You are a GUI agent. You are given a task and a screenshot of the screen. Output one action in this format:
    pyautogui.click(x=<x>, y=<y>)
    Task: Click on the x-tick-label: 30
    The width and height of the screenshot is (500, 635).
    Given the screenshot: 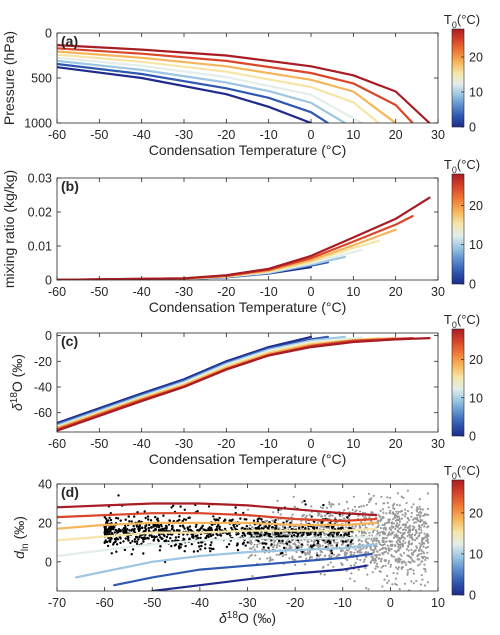 What is the action you would take?
    pyautogui.click(x=438, y=444)
    